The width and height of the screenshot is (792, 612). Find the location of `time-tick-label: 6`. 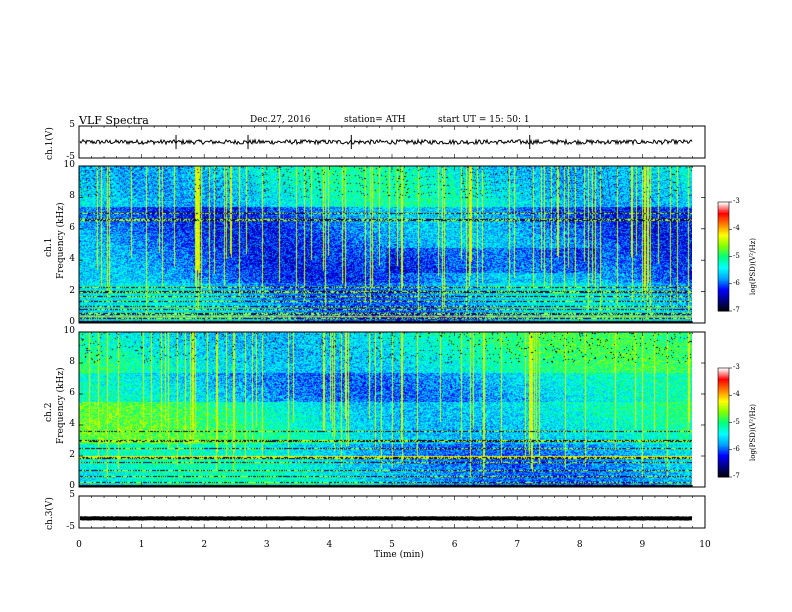

time-tick-label: 6 is located at coordinates (454, 545).